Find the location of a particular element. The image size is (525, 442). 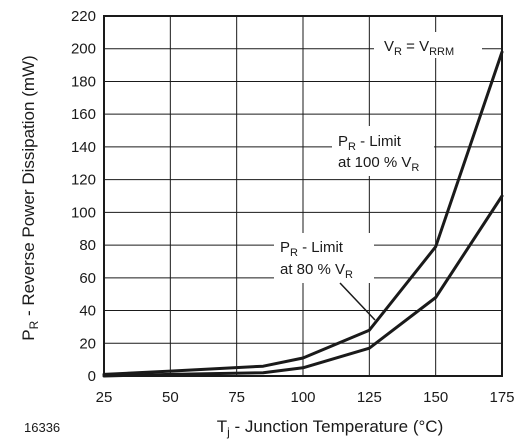

figure-id: 16336 is located at coordinates (42, 427).